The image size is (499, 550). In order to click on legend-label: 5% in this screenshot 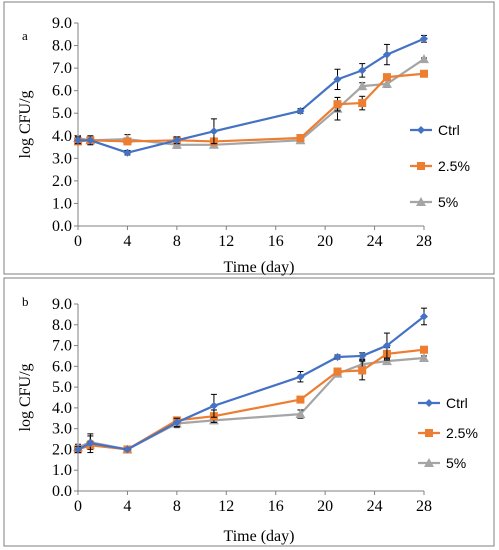, I will do `click(456, 463)`.